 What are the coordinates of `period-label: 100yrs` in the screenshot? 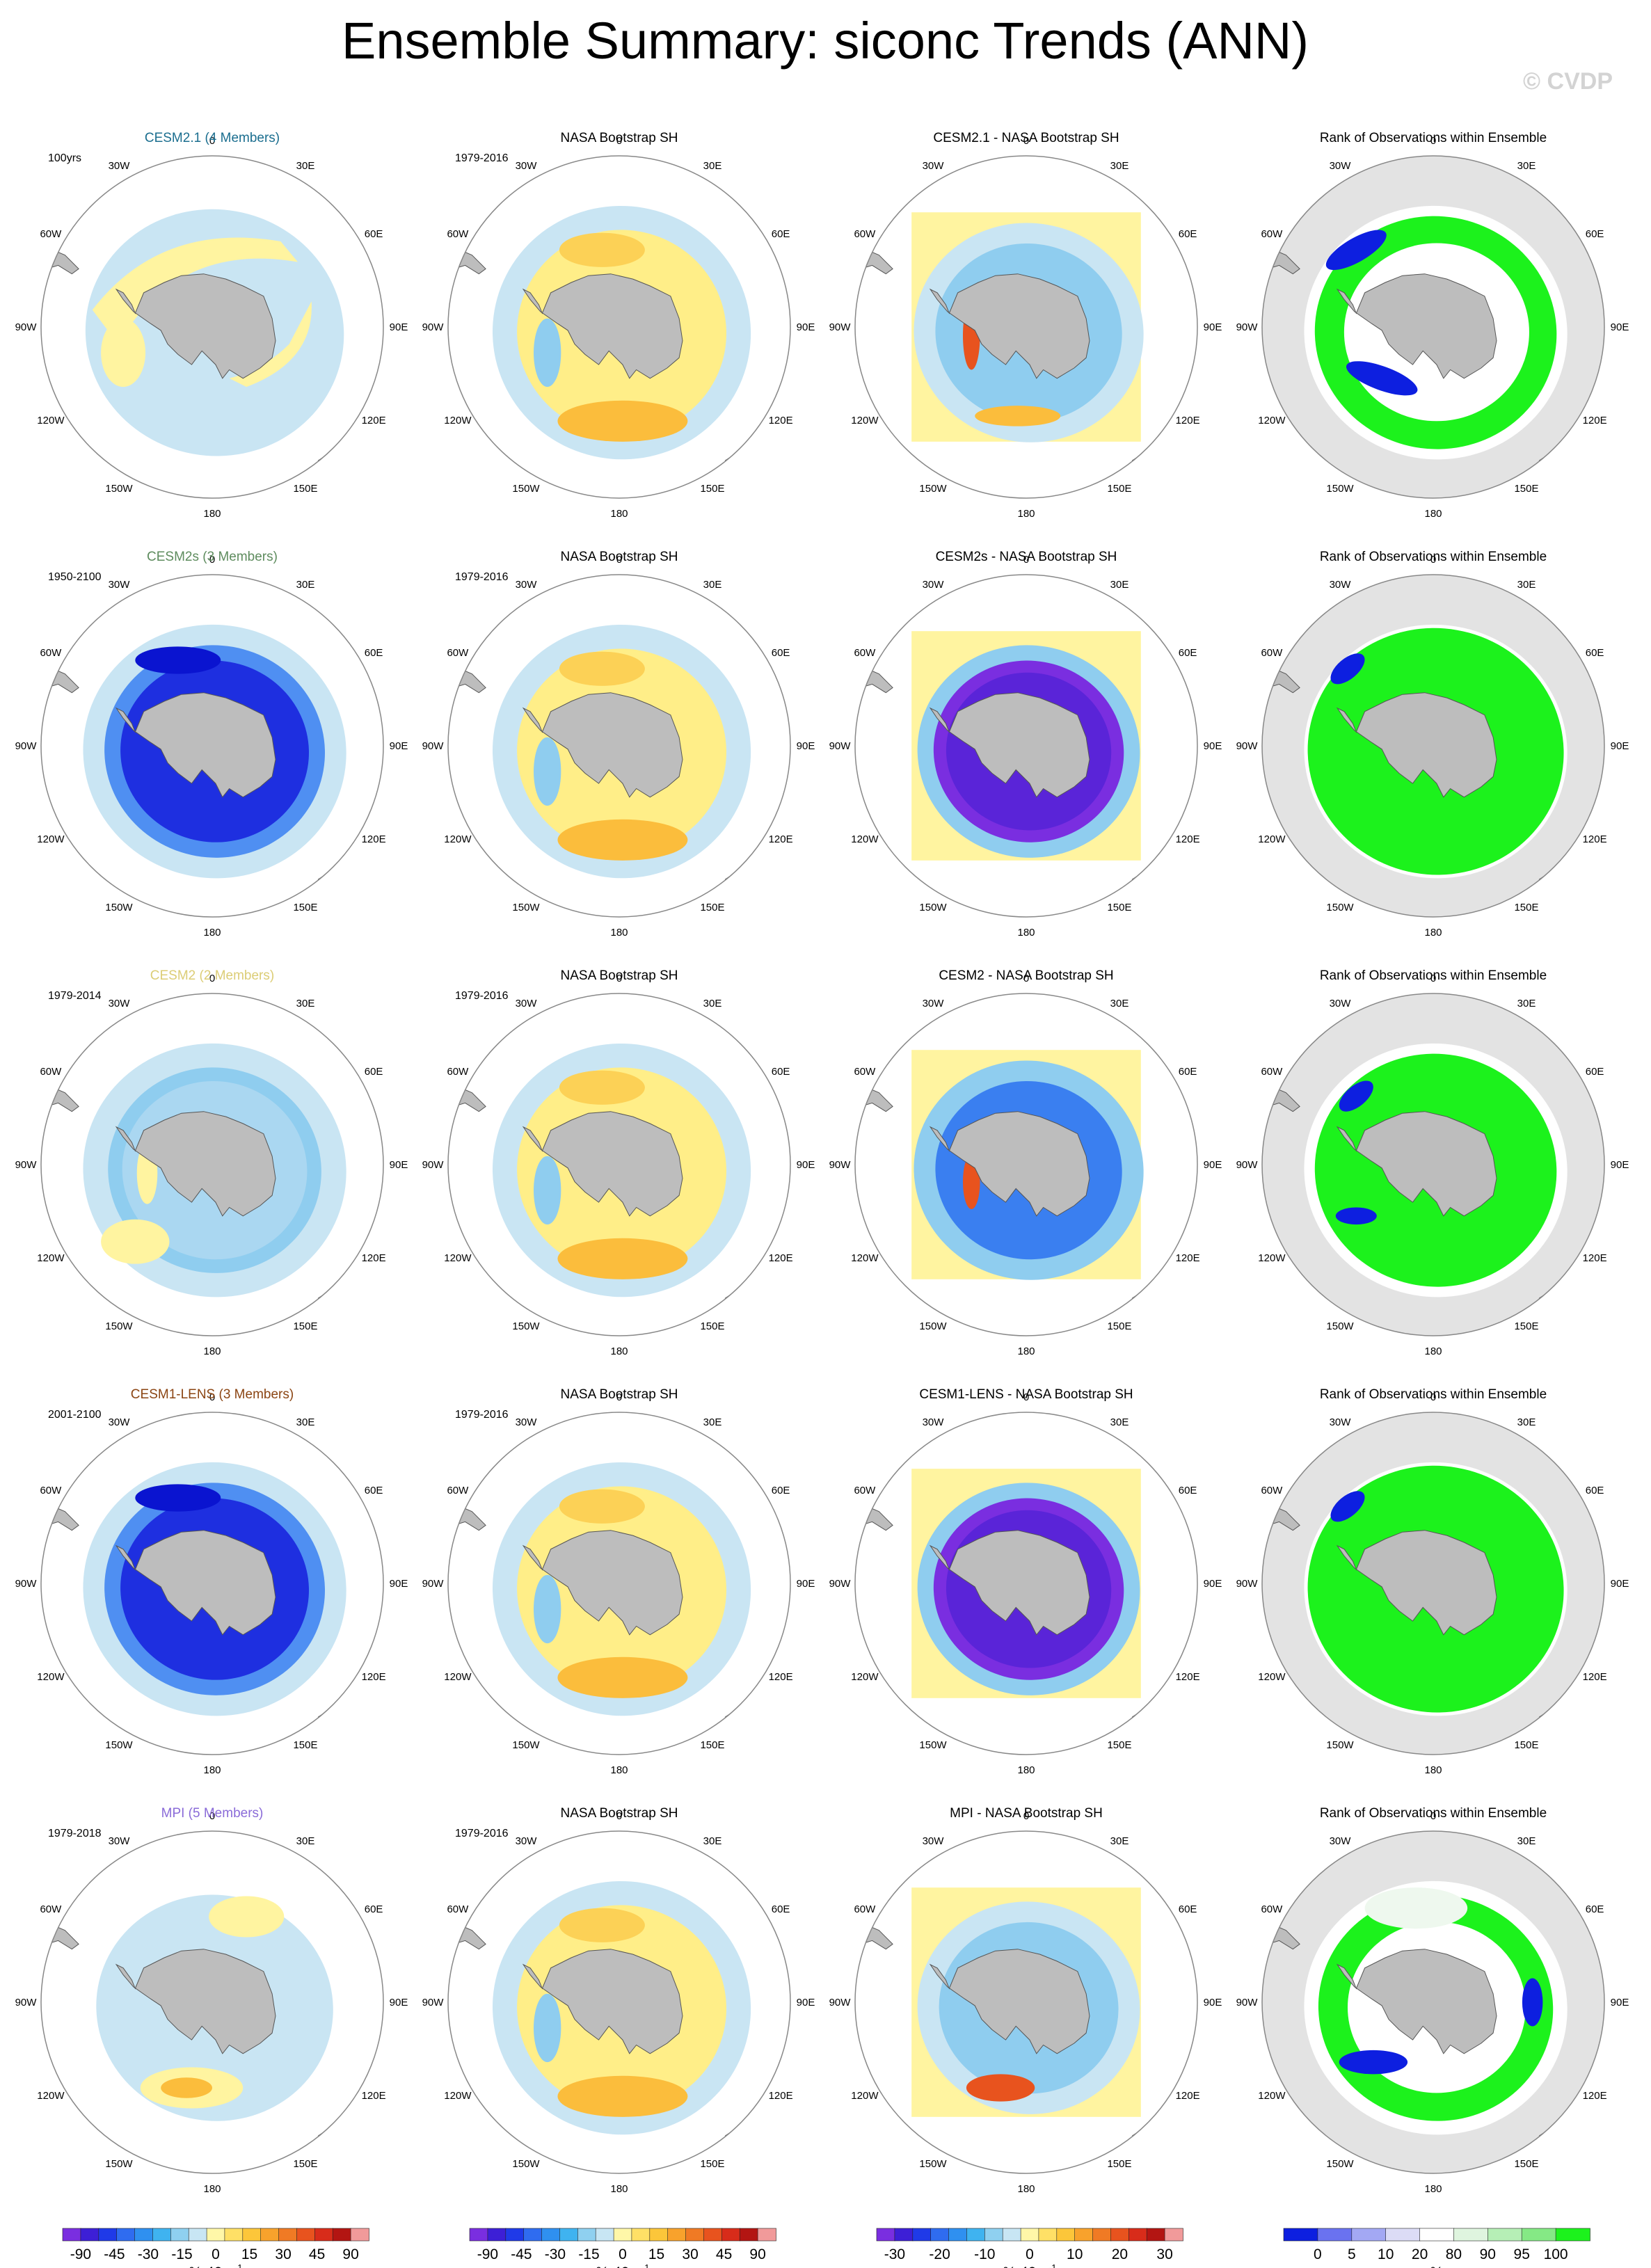 It's located at (64, 158).